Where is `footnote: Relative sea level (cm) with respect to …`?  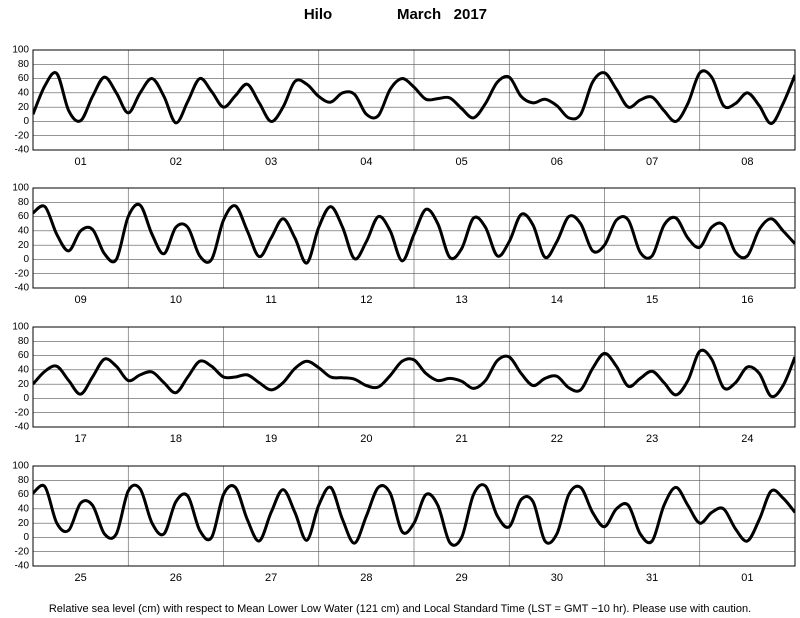
footnote: Relative sea level (cm) with respect to … is located at coordinates (400, 609).